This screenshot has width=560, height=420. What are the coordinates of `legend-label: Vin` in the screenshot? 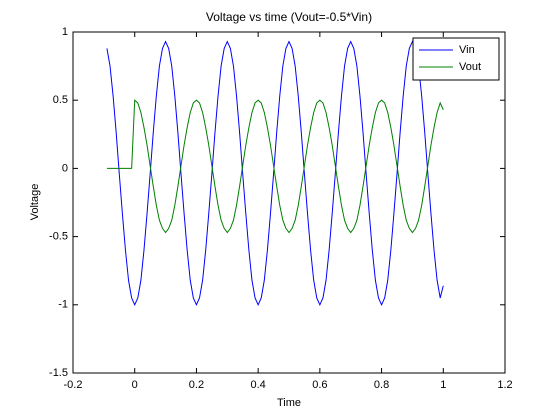 It's located at (467, 50).